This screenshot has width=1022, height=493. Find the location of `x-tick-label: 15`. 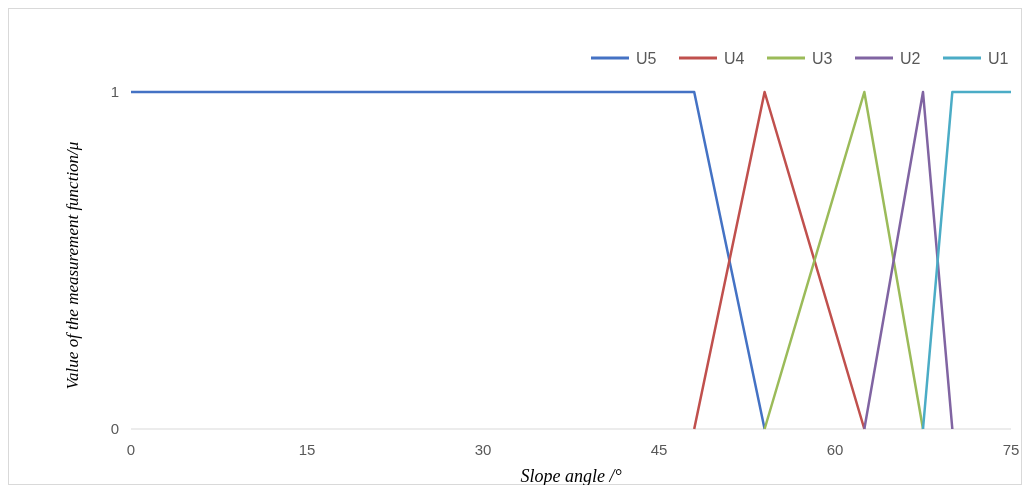

x-tick-label: 15 is located at coordinates (307, 449).